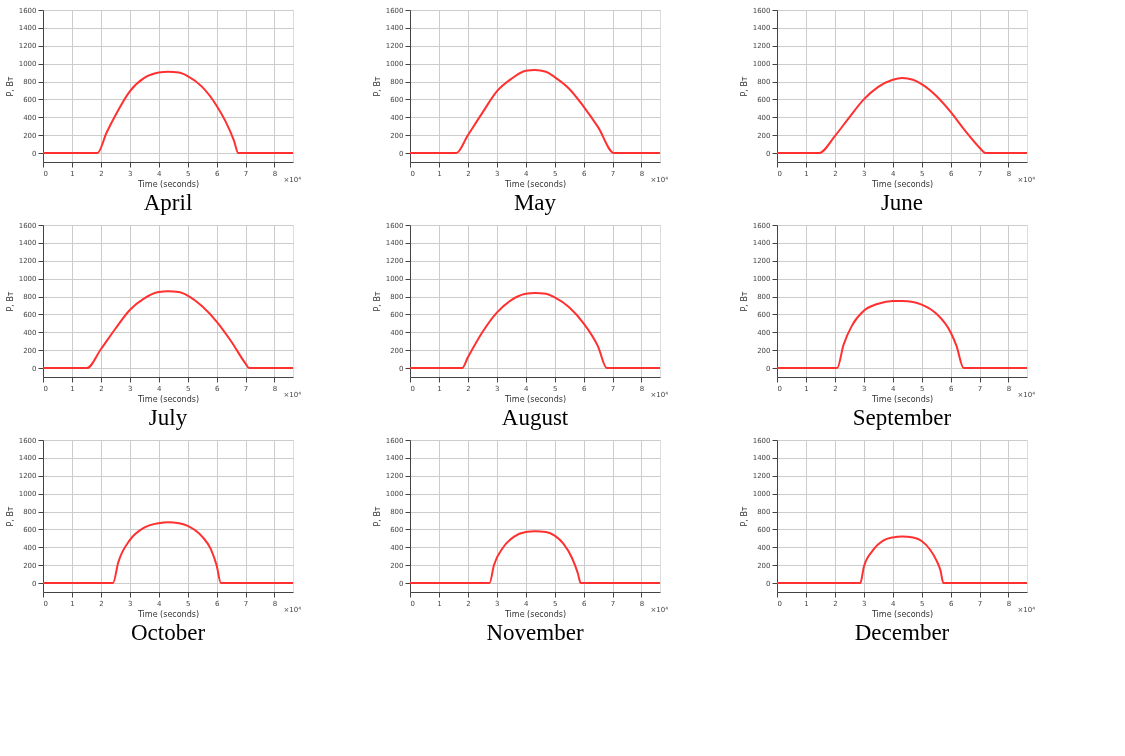  What do you see at coordinates (902, 202) in the screenshot?
I see `text: June` at bounding box center [902, 202].